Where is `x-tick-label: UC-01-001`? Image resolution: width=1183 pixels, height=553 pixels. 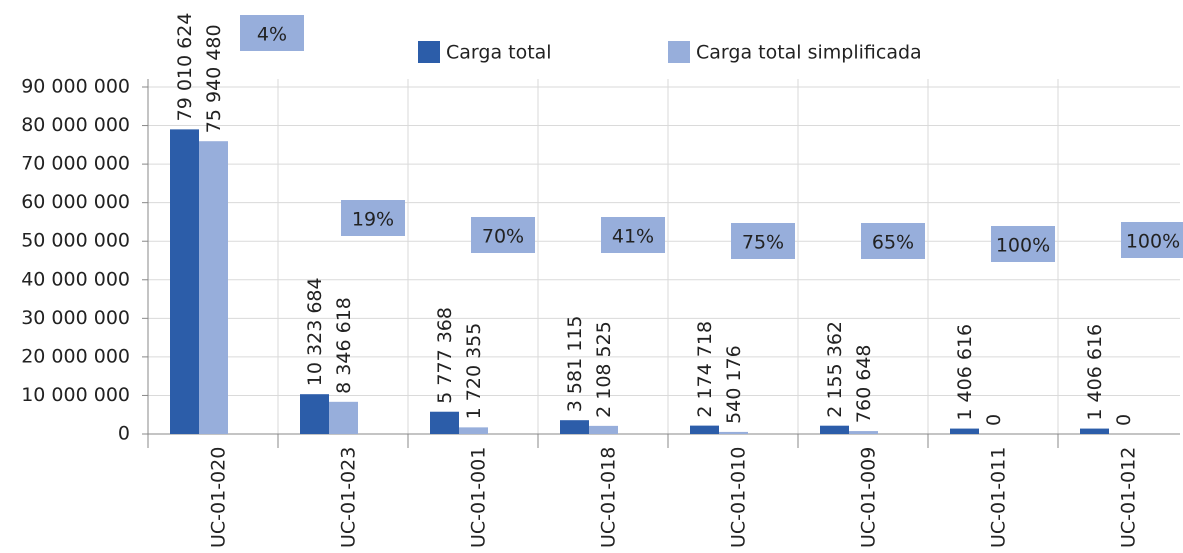 x-tick-label: UC-01-001 is located at coordinates (479, 497).